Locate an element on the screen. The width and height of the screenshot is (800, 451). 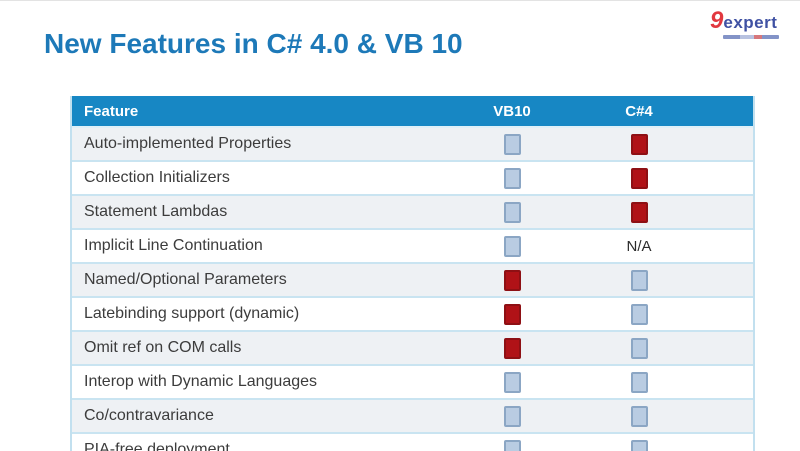
logo-name: expert is located at coordinates (750, 22).